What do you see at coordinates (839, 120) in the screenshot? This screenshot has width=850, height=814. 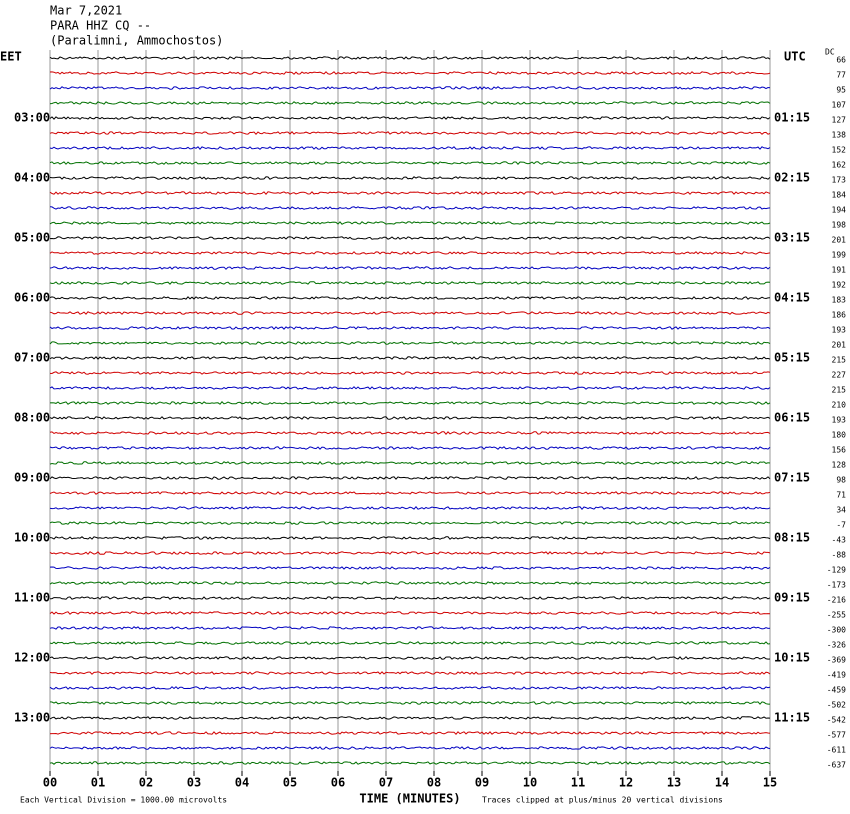 I see `dc-value: 127` at bounding box center [839, 120].